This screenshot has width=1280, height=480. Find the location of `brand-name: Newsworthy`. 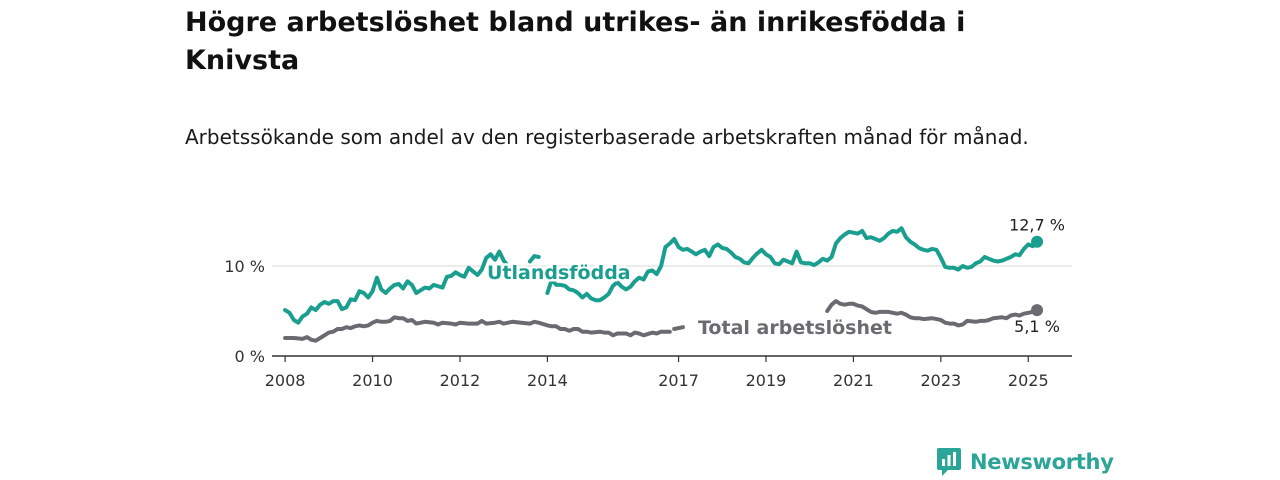

brand-name: Newsworthy is located at coordinates (1042, 462).